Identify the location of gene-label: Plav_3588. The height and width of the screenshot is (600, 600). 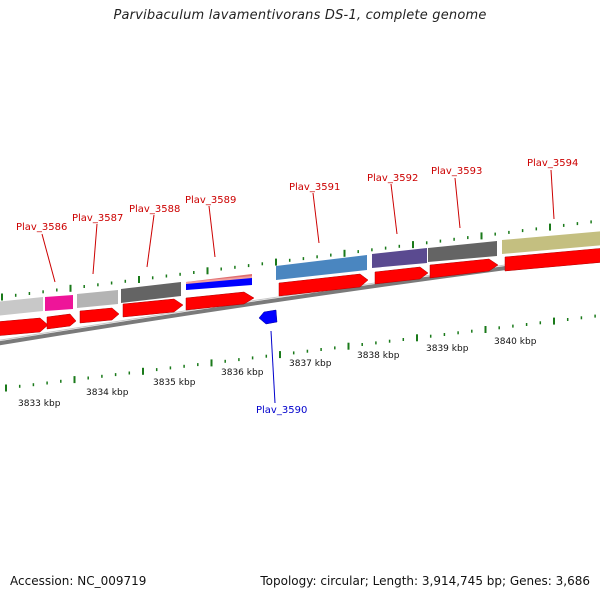
(154, 209).